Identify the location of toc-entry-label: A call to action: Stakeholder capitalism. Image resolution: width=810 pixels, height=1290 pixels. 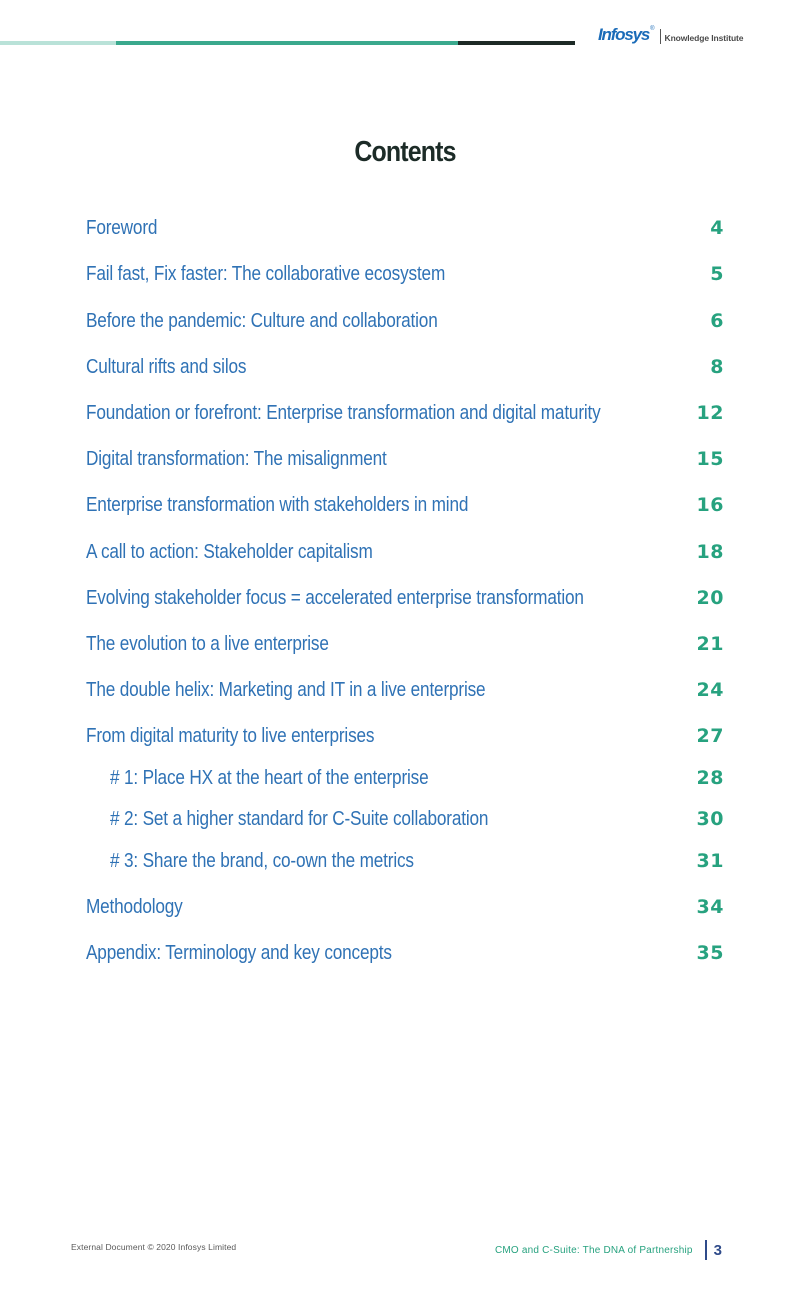
(229, 551).